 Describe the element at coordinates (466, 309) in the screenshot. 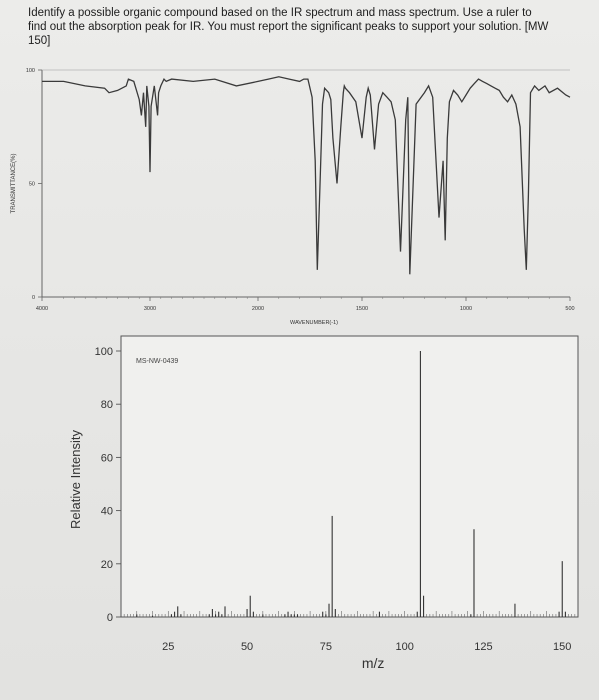

I see `ir-x-tick-label: 1000` at that location.